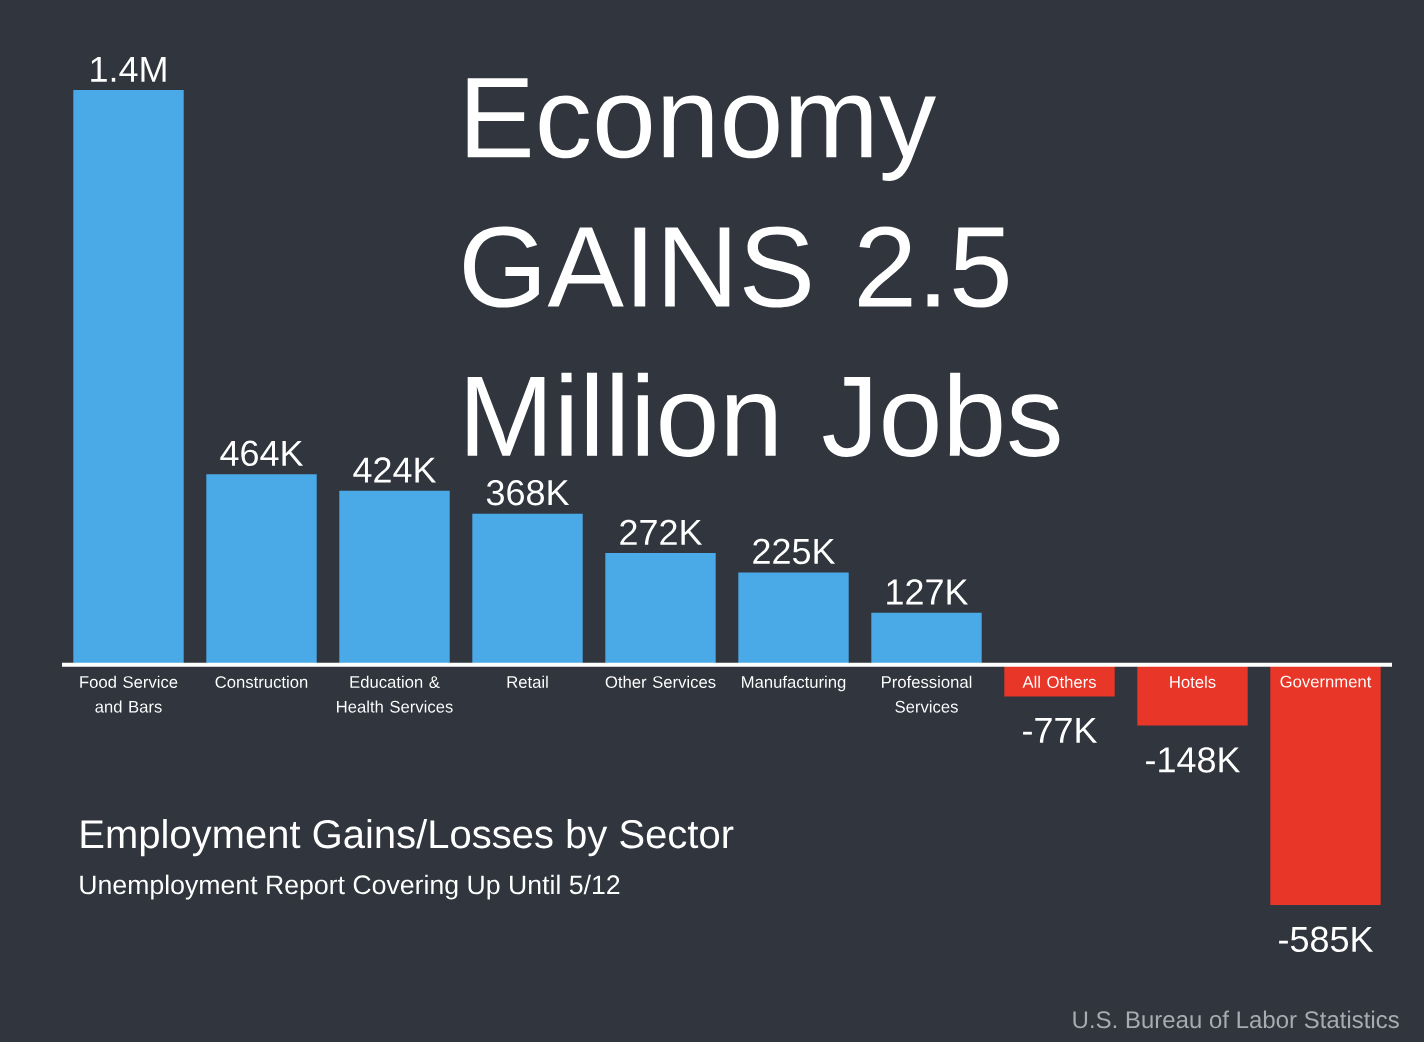 The width and height of the screenshot is (1424, 1042). Describe the element at coordinates (407, 838) in the screenshot. I see `text: Employment Gains/Losses by Sector` at that location.